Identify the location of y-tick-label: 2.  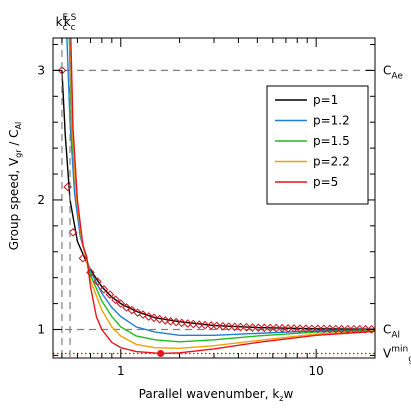
(41, 200).